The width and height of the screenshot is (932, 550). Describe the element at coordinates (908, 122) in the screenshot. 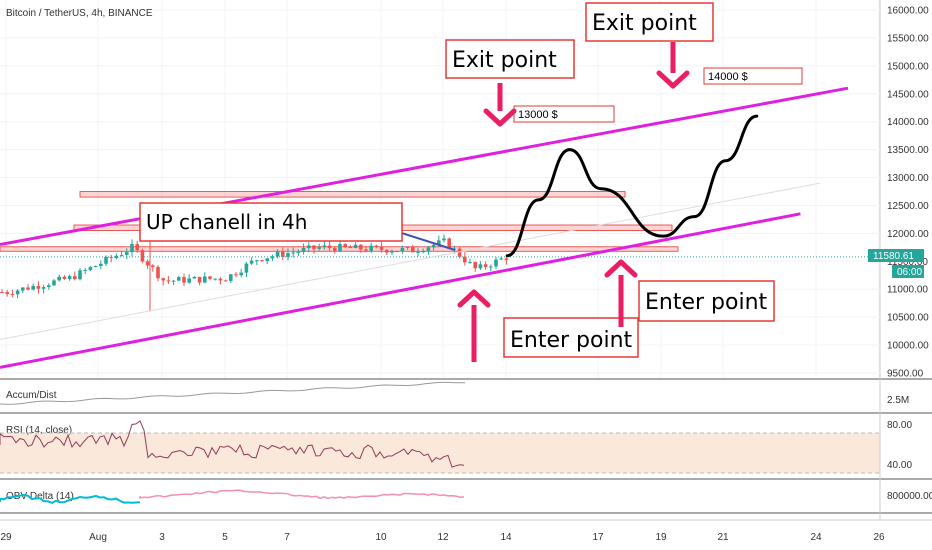

I see `price-tick-label: 14000.00` at that location.